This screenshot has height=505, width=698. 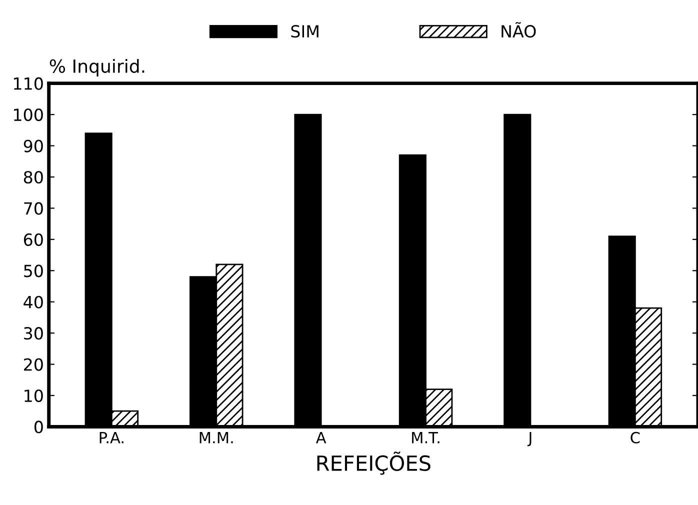 I want to click on y-tick-label: 110, so click(x=28, y=83).